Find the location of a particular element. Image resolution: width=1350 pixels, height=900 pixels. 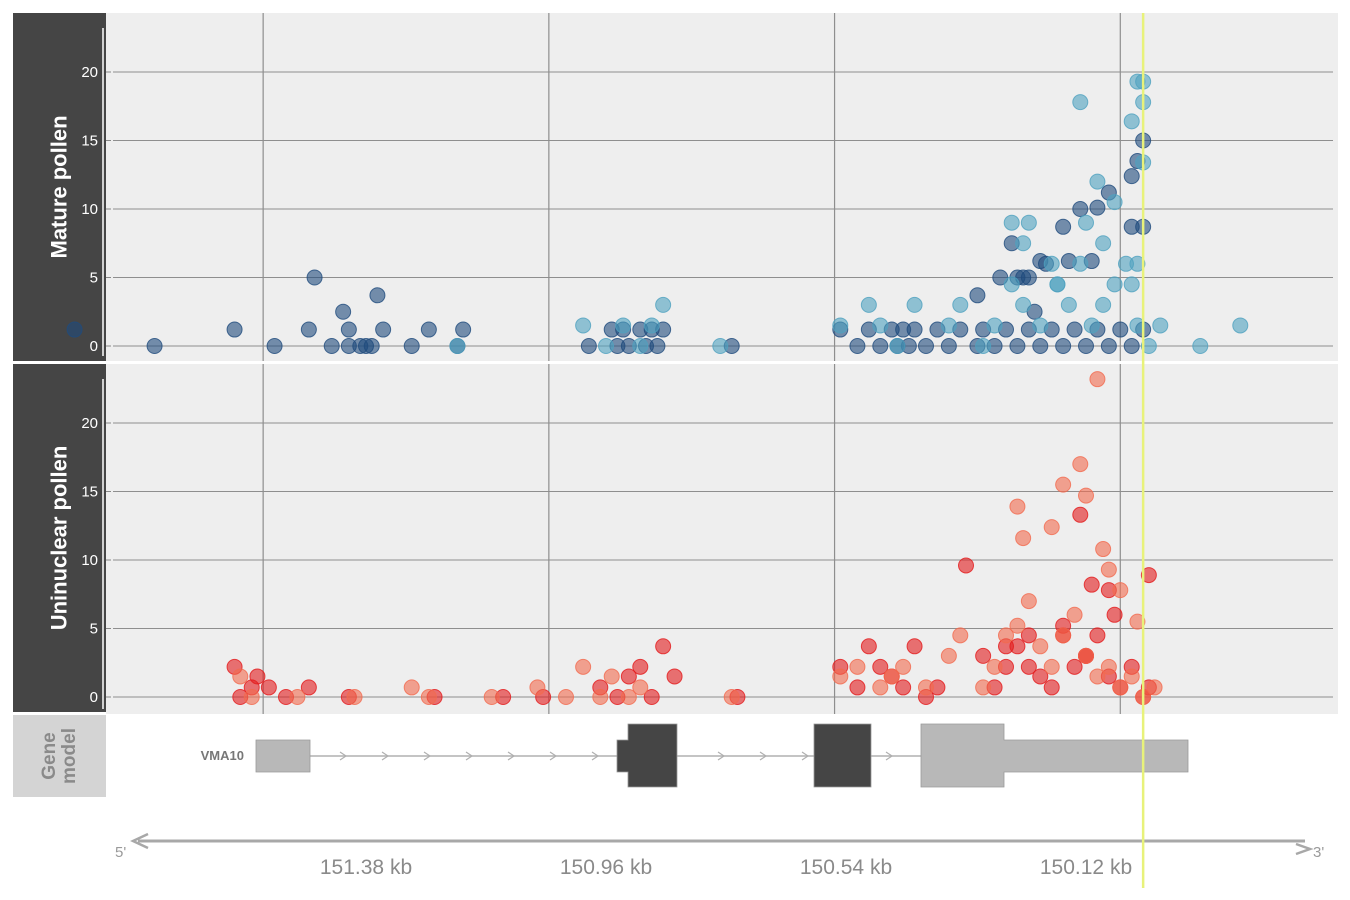

gene-name: VMA10 is located at coordinates (222, 755).